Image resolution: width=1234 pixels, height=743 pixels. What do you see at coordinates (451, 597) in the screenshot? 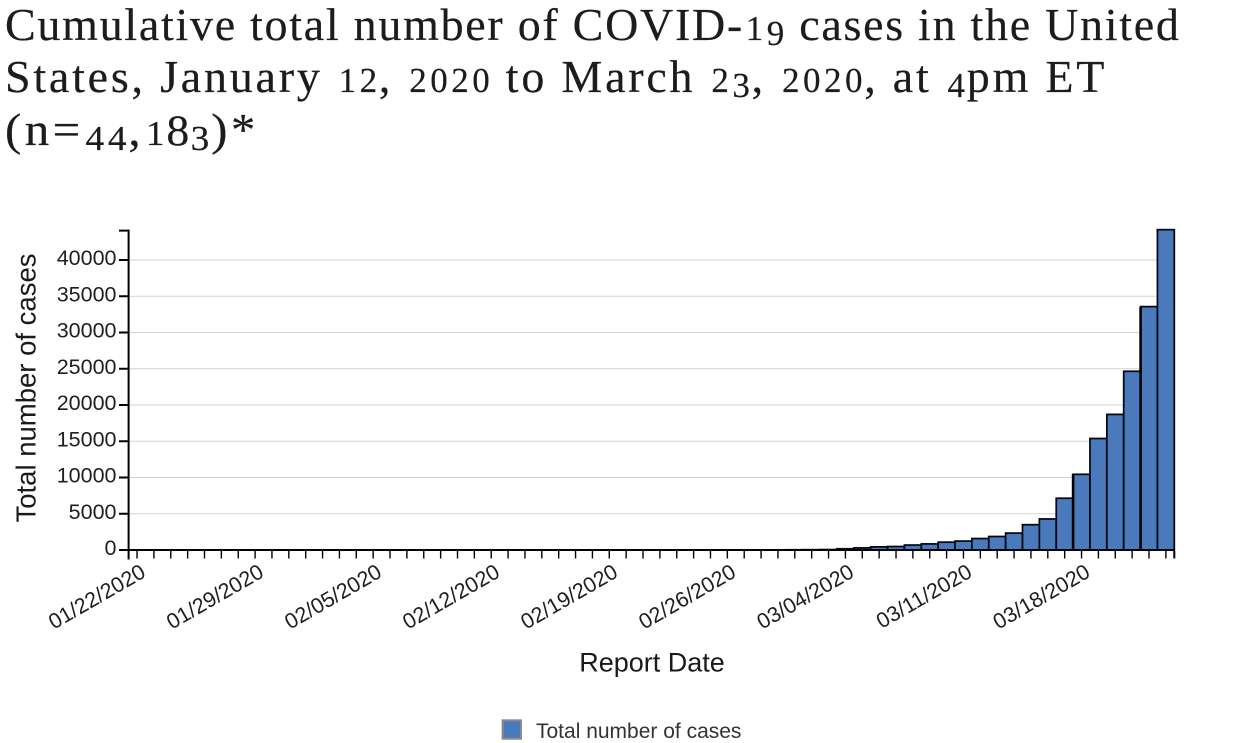
I see `svg-text: 02/12/2020` at bounding box center [451, 597].